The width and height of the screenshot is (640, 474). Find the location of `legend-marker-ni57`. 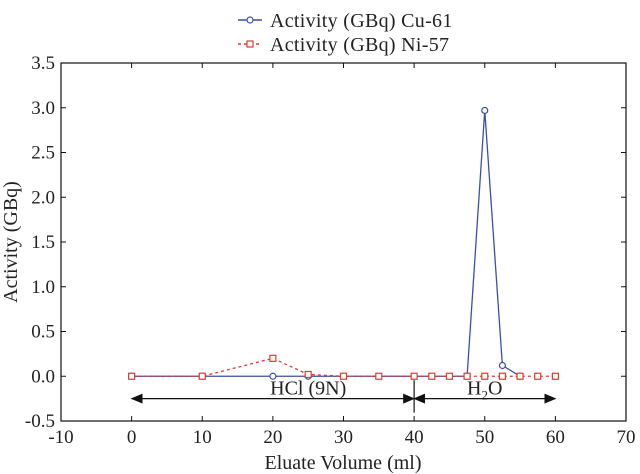

legend-marker-ni57 is located at coordinates (250, 44).